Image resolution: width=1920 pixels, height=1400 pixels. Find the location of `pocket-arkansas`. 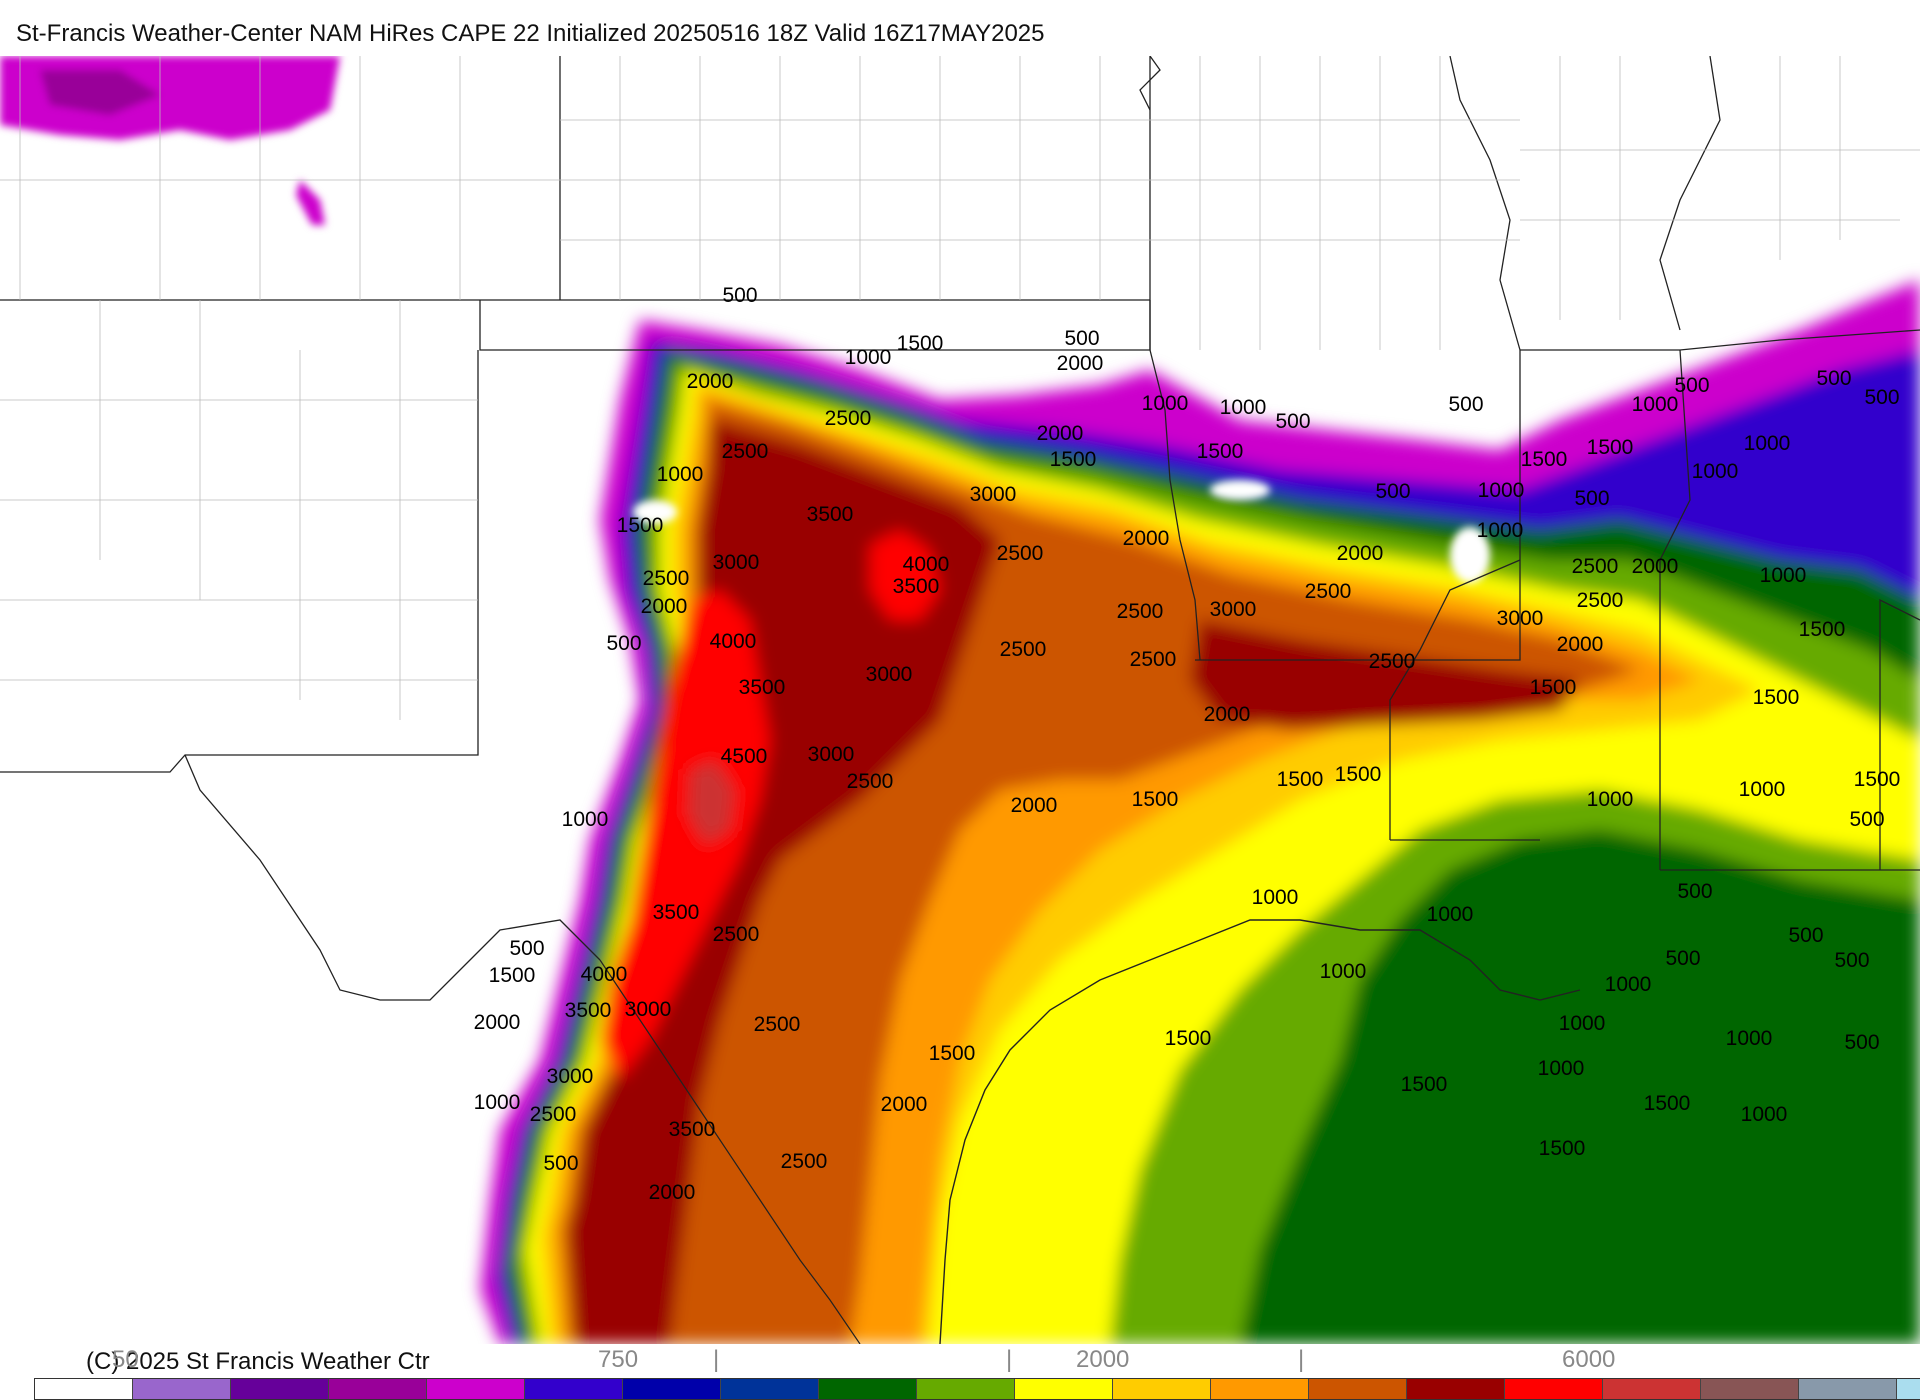

pocket-arkansas is located at coordinates (1470, 555).